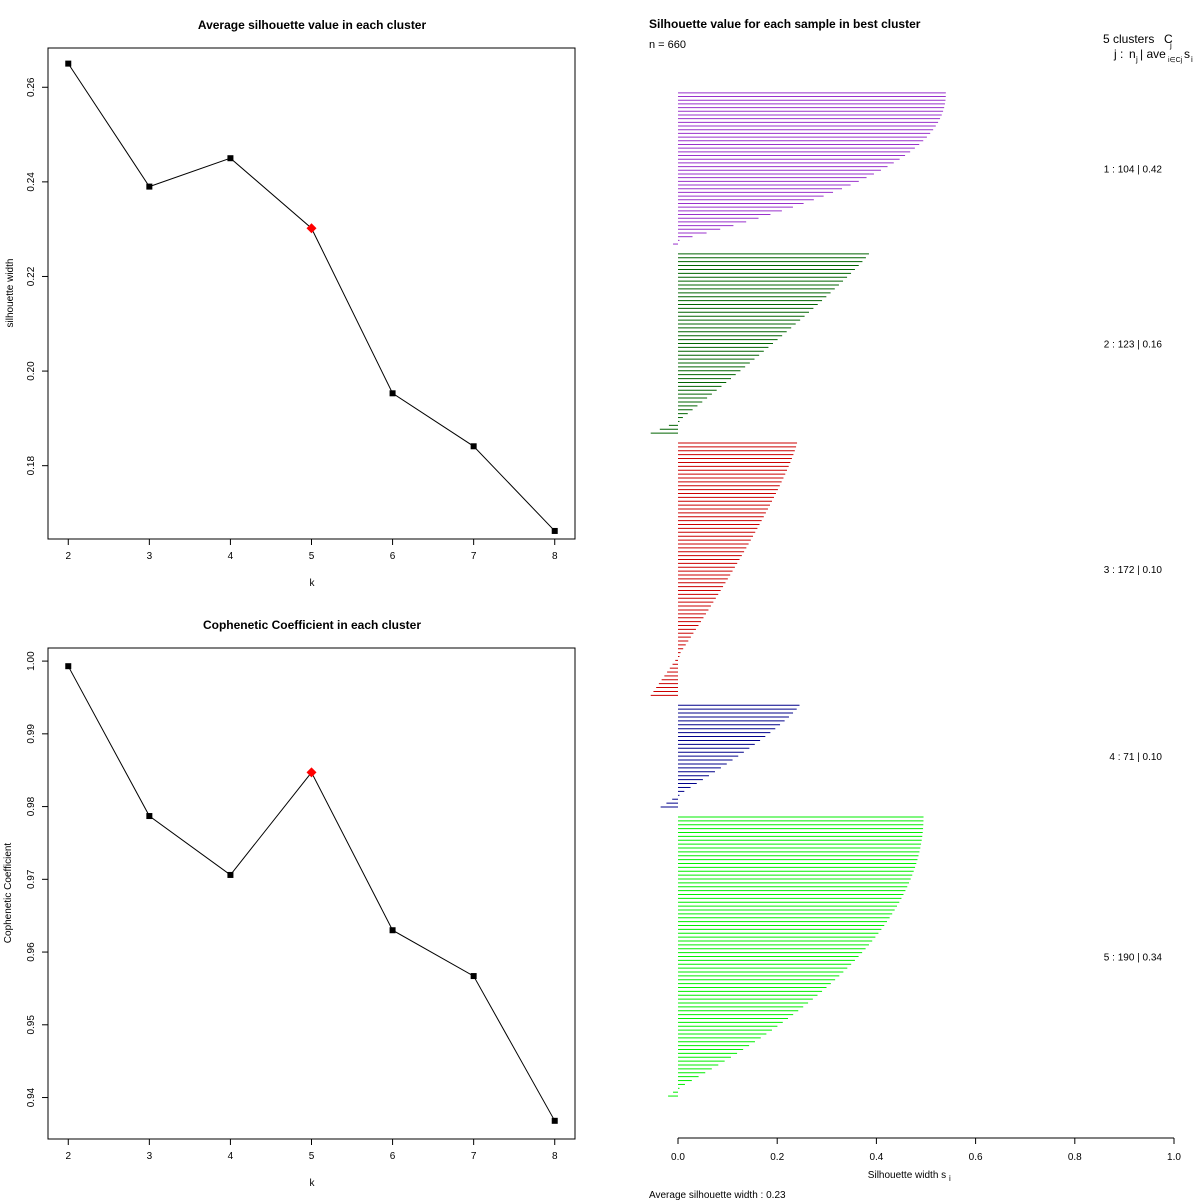  What do you see at coordinates (950, 1178) in the screenshot?
I see `chart3-xlabel-sub: i` at bounding box center [950, 1178].